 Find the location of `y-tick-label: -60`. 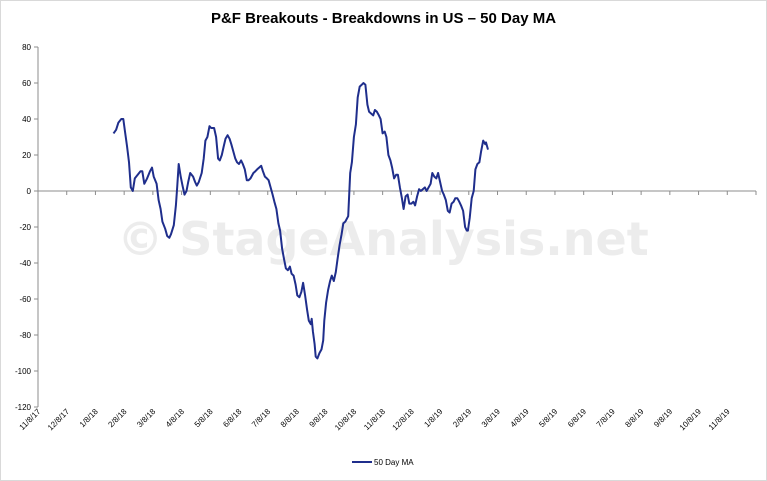

y-tick-label: -60 is located at coordinates (25, 299).